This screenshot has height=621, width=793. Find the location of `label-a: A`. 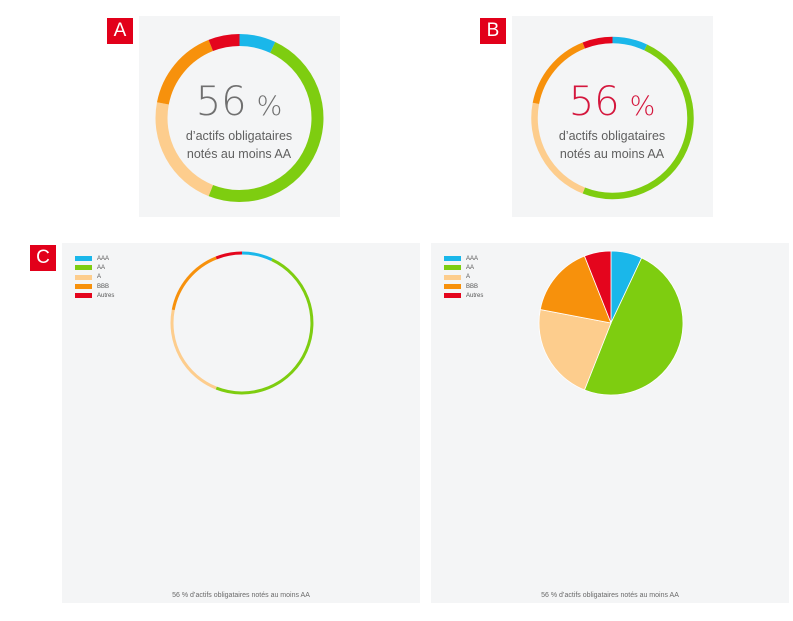

label-a: A is located at coordinates (120, 31).